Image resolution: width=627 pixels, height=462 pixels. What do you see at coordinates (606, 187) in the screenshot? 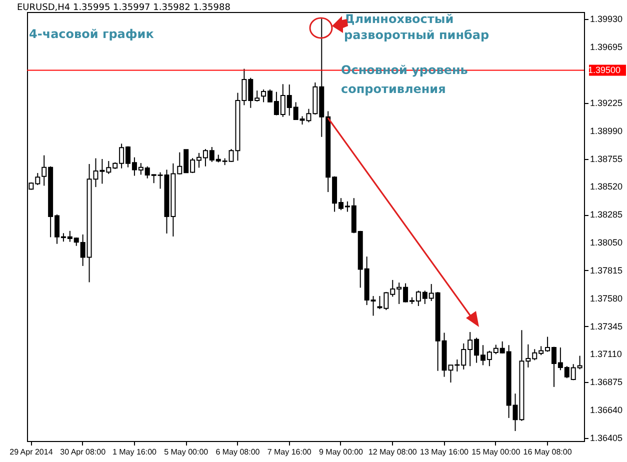
I see `y-tick-label: 1.38520` at bounding box center [606, 187].